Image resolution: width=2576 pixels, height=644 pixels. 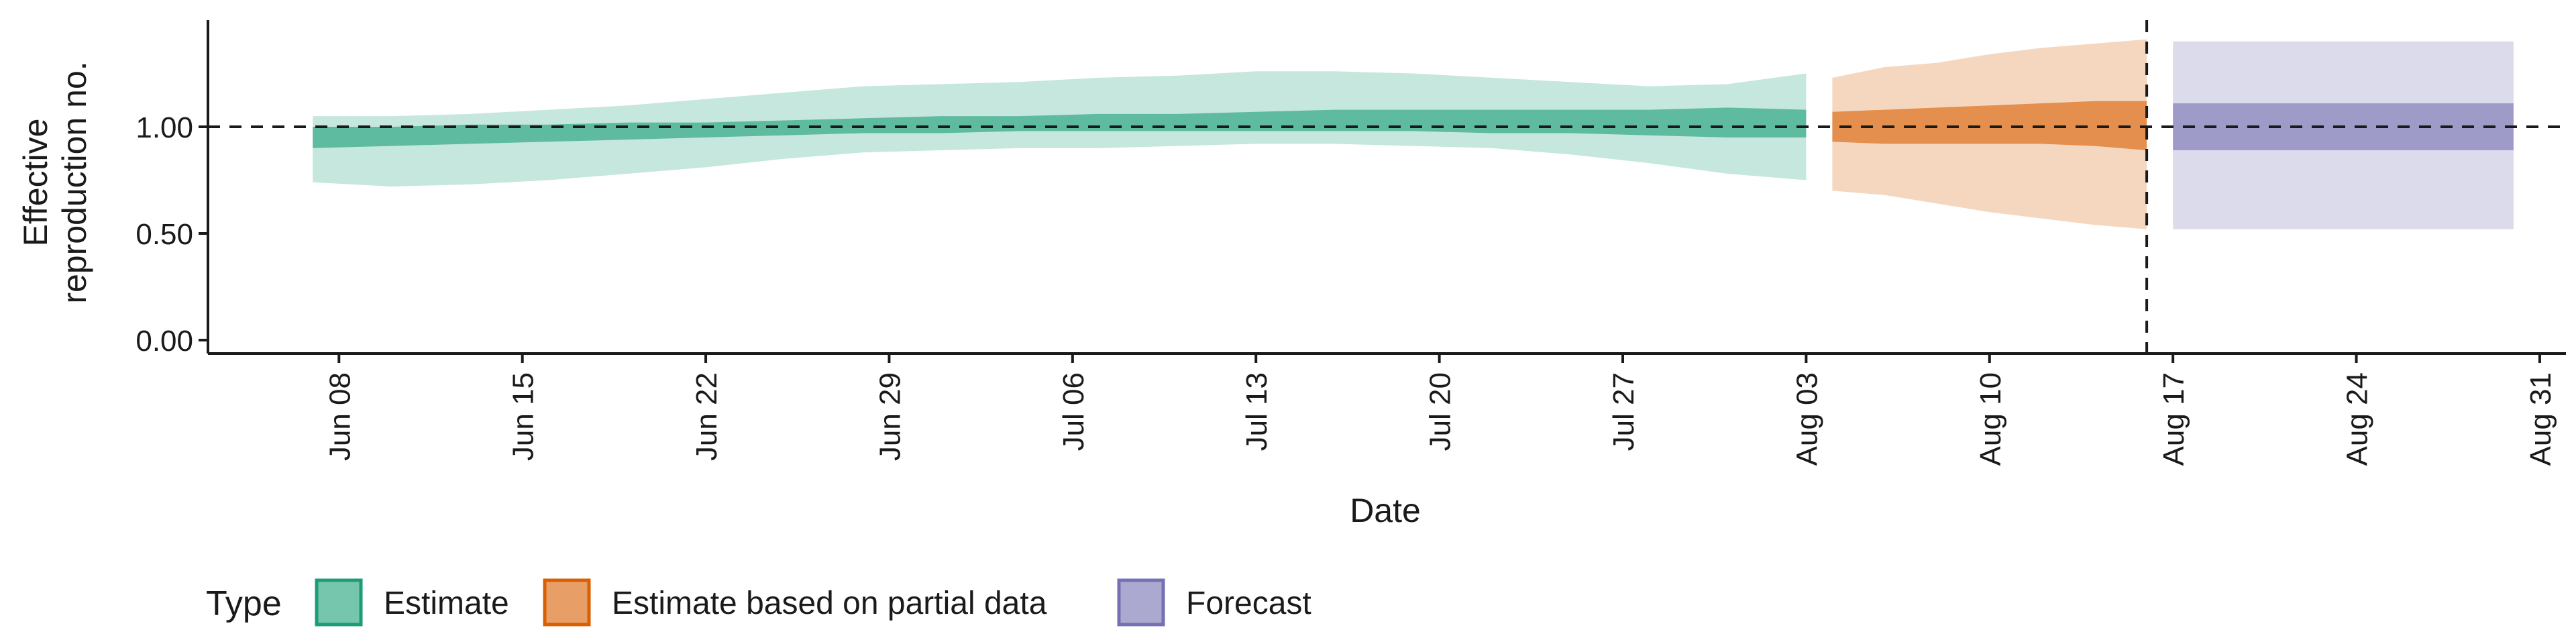 What do you see at coordinates (567, 602) in the screenshot?
I see `legend-key-estimate-based-on-partial-data` at bounding box center [567, 602].